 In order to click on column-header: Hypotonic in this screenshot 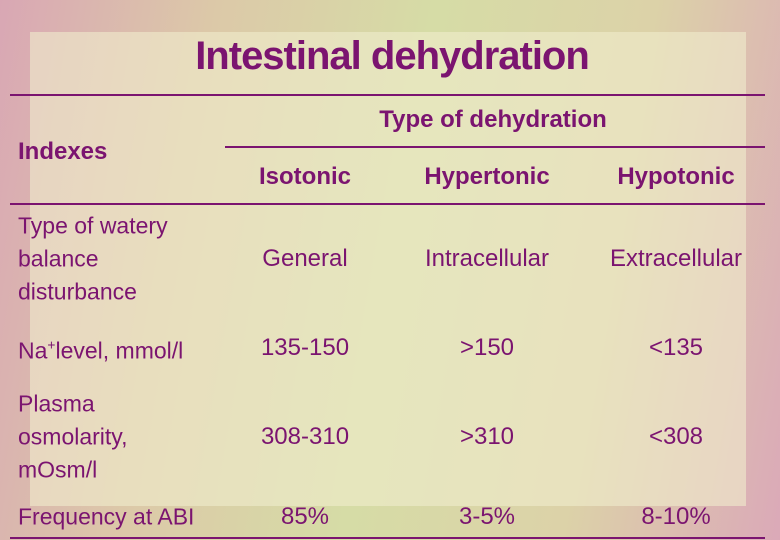, I will do `click(676, 176)`.